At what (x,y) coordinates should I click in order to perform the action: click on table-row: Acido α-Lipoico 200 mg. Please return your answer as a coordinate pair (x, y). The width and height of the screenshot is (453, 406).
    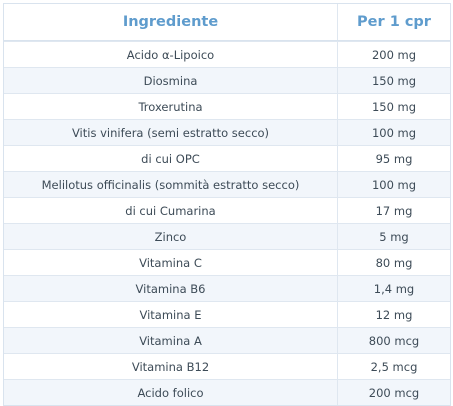
    Looking at the image, I should click on (227, 54).